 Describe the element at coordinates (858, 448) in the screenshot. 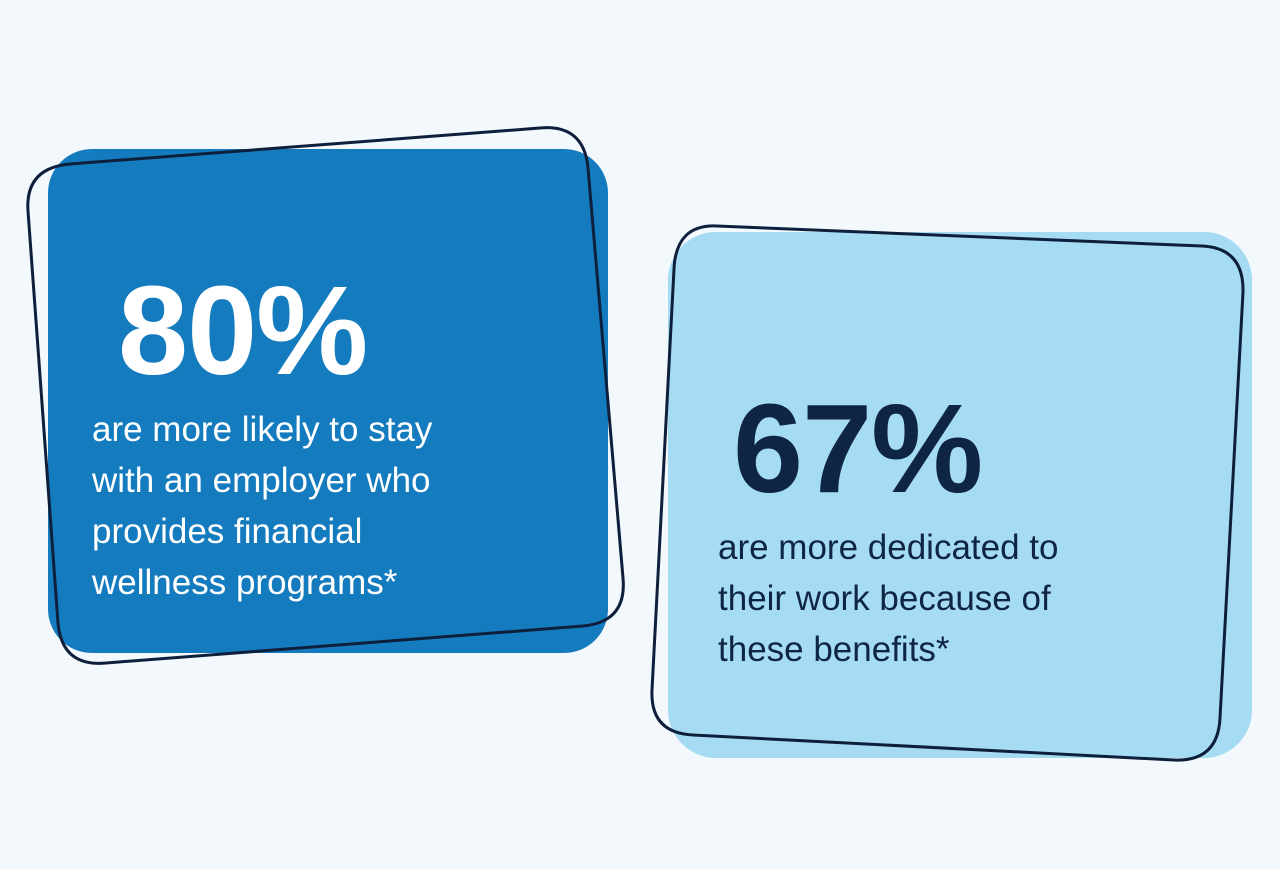

I see `stat-2-percentage: 67%` at that location.